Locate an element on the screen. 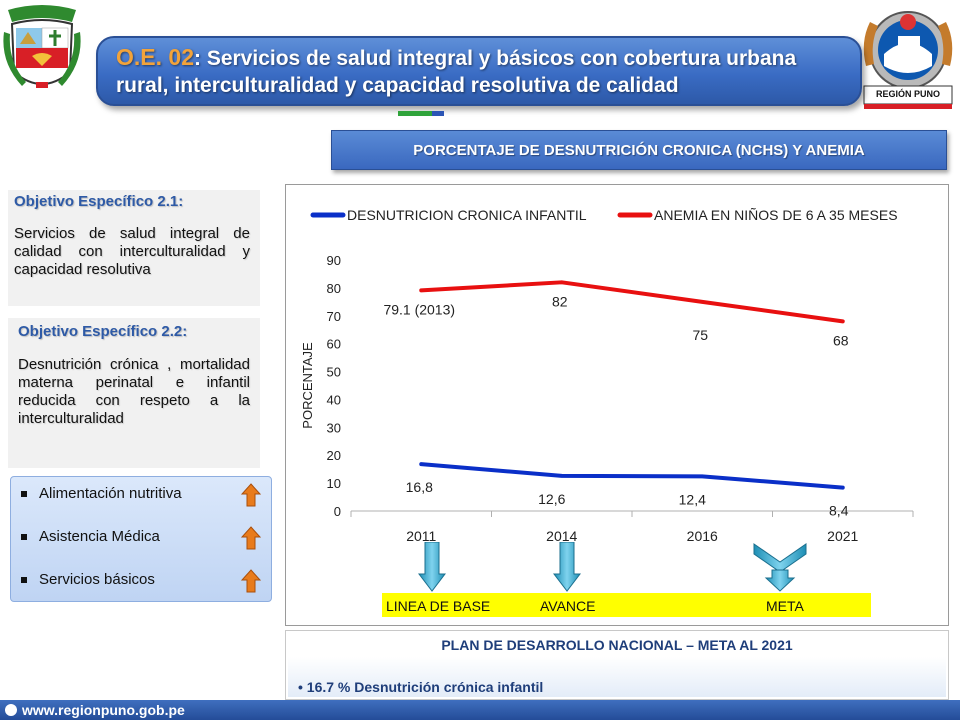 Image resolution: width=960 pixels, height=720 pixels. footer-bar is located at coordinates (480, 710).